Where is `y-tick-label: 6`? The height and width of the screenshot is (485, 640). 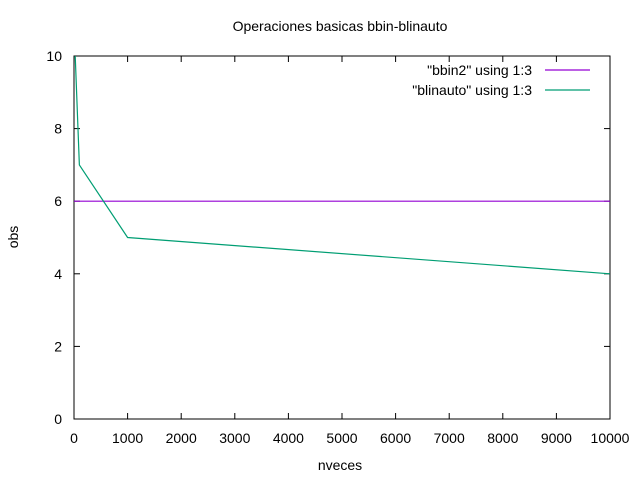 y-tick-label: 6 is located at coordinates (58, 201).